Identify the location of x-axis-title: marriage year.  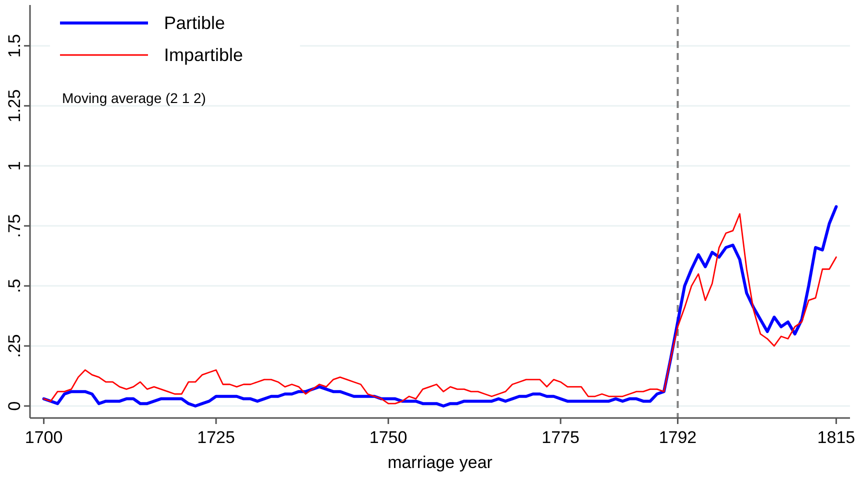
(440, 462).